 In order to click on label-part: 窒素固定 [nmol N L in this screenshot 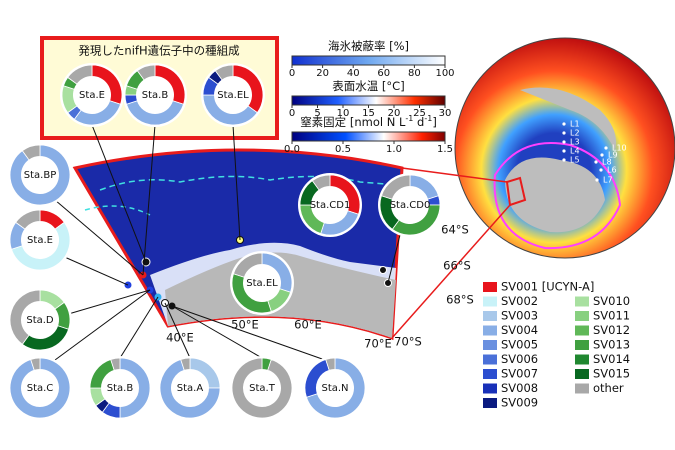, I will do `click(353, 122)`.